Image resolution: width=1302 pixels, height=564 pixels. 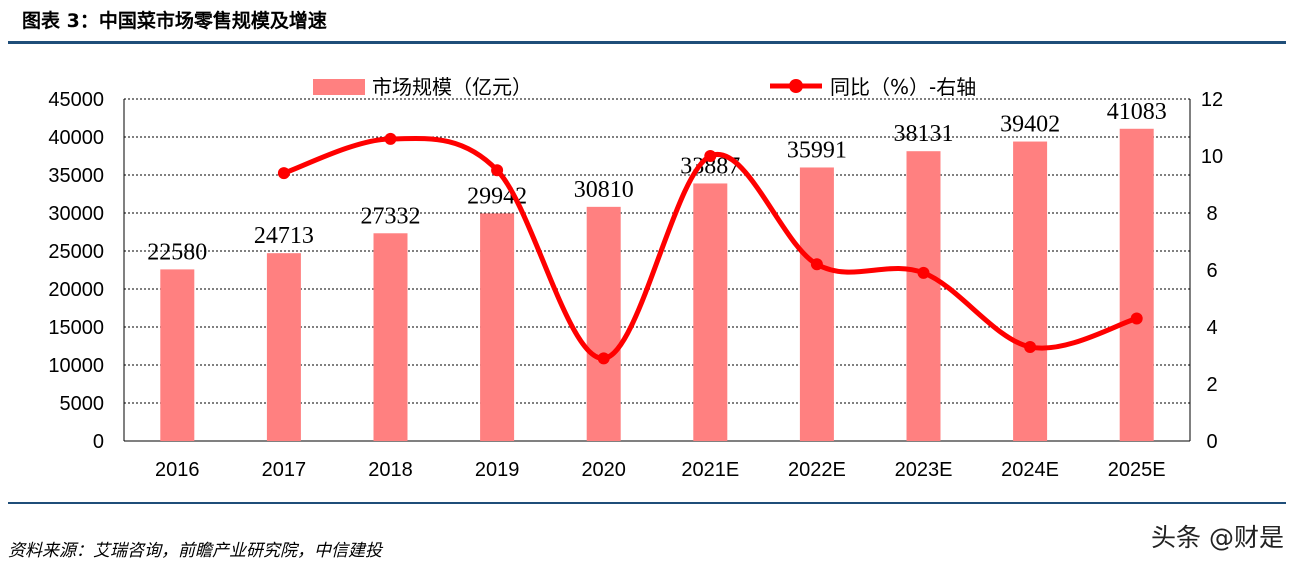 I want to click on bottom-divider, so click(x=647, y=503).